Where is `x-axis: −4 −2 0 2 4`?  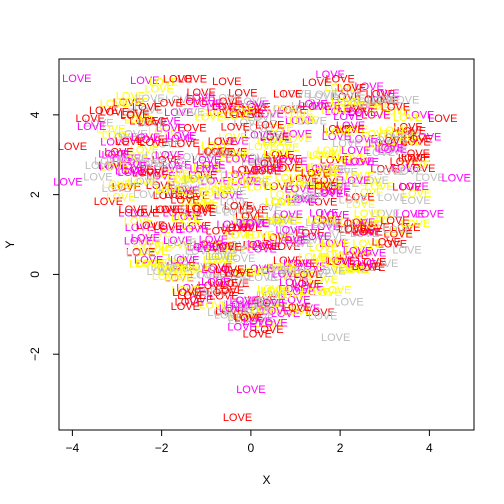 x-axis: −4 −2 0 2 4 is located at coordinates (249, 442).